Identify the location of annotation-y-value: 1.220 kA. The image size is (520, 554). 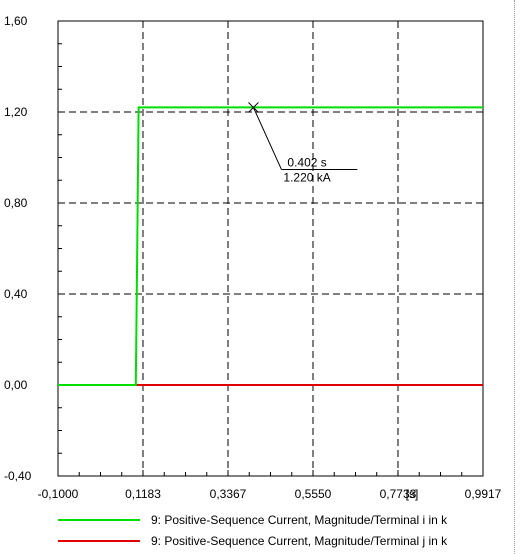
(306, 177).